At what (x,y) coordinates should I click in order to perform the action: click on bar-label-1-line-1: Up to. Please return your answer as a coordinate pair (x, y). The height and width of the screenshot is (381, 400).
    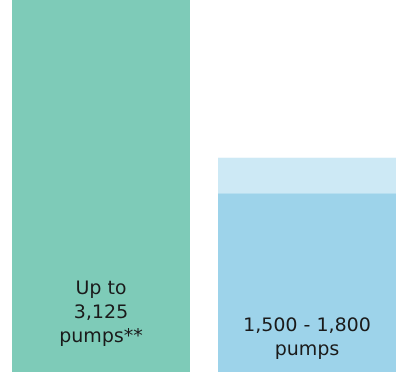
    Looking at the image, I should click on (100, 288).